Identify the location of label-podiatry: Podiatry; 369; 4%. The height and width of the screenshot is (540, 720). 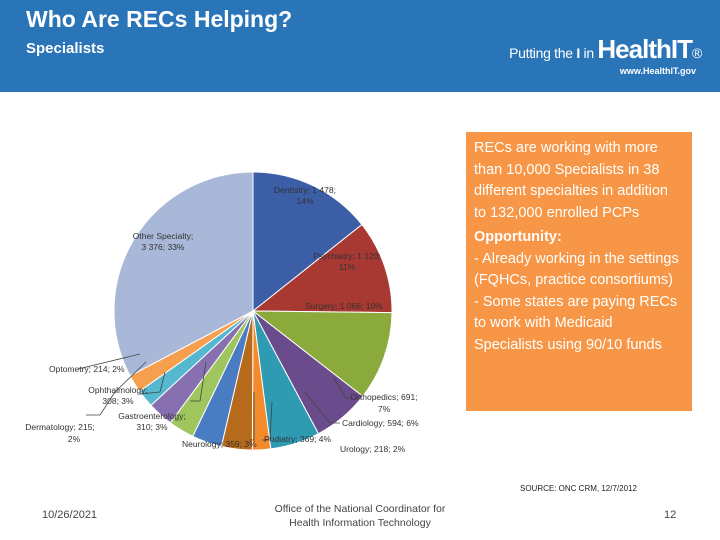
(298, 439).